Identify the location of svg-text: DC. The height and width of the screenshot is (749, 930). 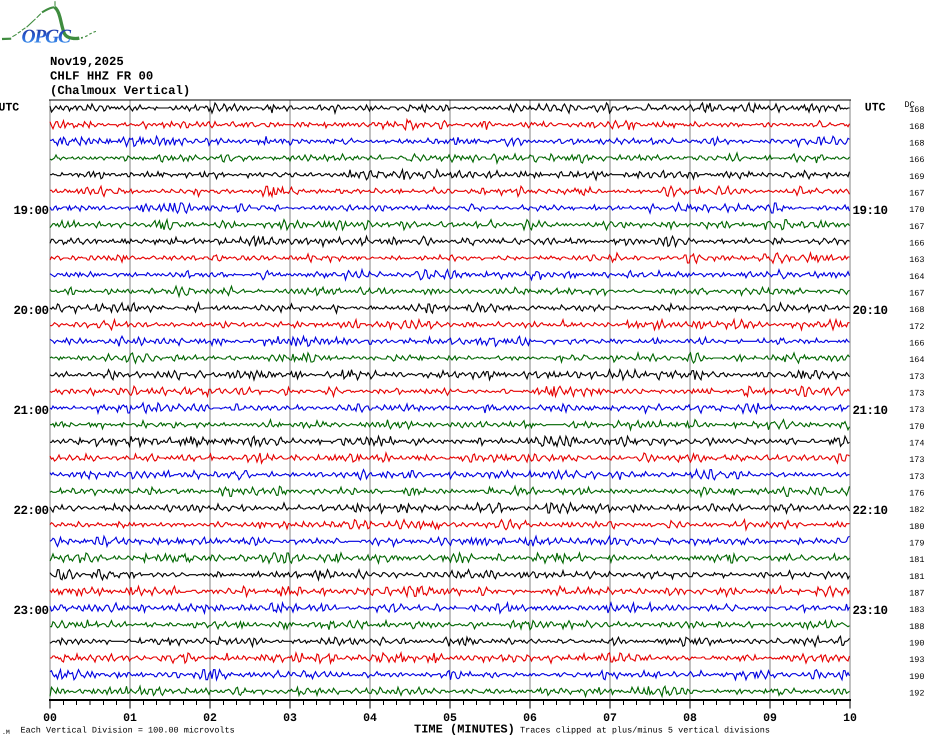
(910, 105).